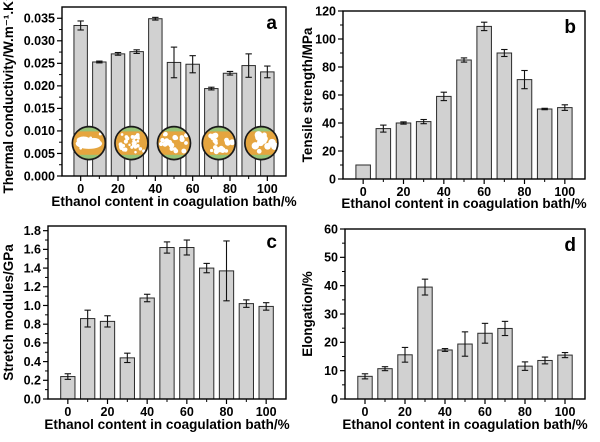 This screenshot has height=442, width=600. Describe the element at coordinates (331, 314) in the screenshot. I see `y-tick-label: 30` at that location.